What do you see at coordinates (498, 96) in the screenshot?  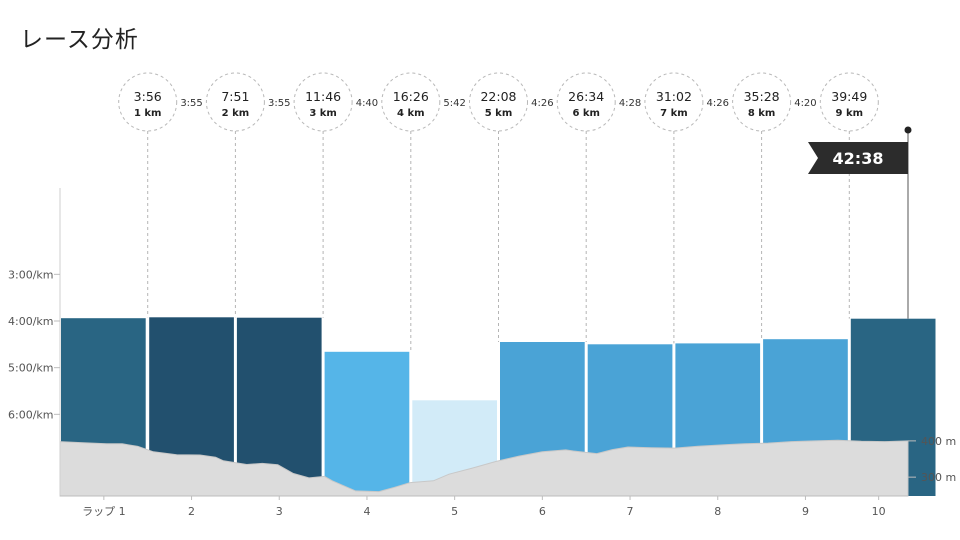 I see `split-time: 22:08` at bounding box center [498, 96].